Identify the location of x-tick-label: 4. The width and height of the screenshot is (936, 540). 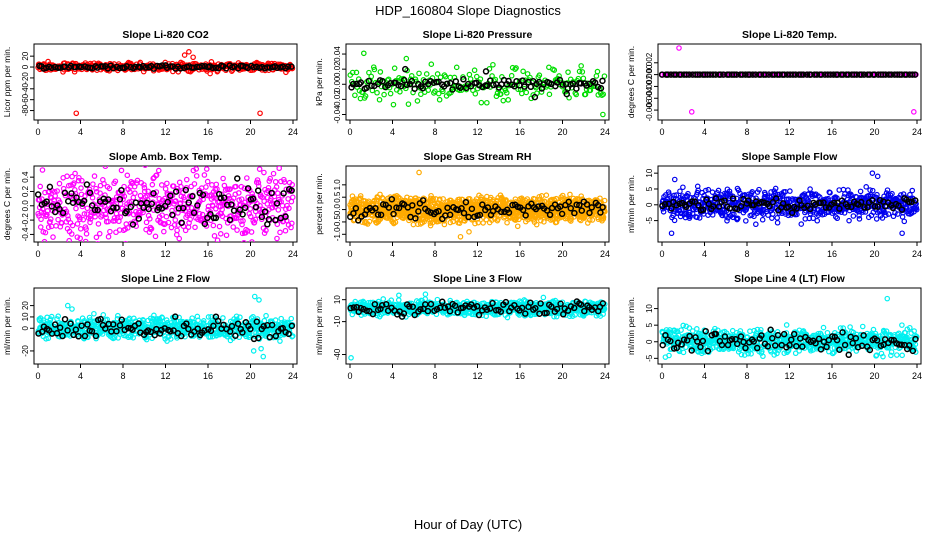
(80, 376).